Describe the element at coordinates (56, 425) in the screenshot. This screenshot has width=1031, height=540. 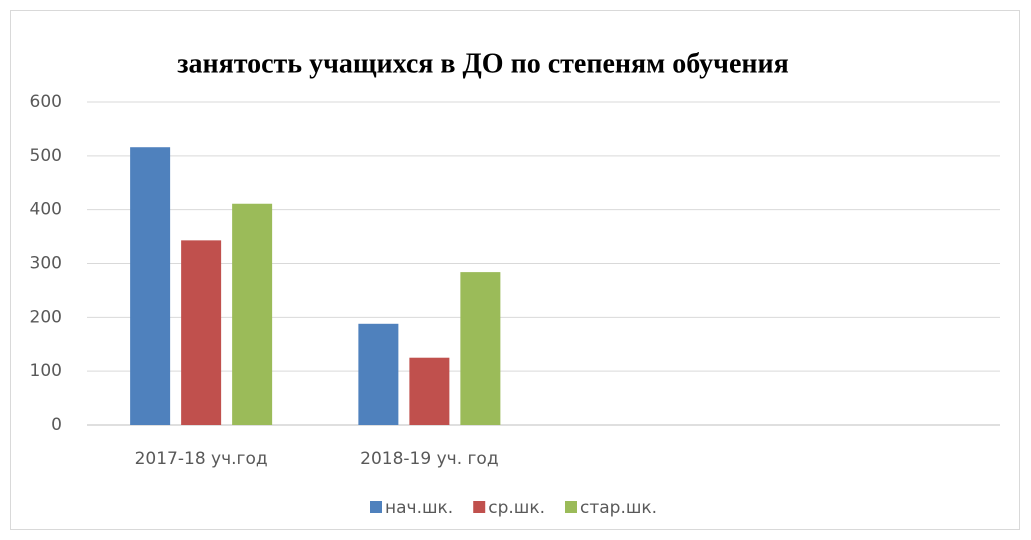
I see `y-tick-label: 0` at that location.